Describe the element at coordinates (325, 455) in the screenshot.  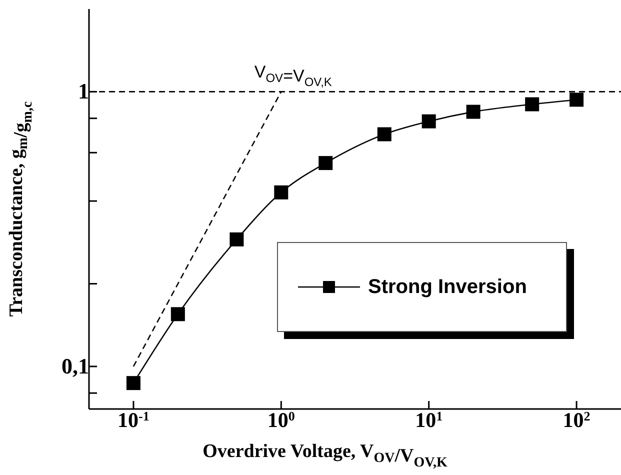
I see `x-axis-title: Overdrive Voltage, V$_{OV}$/V$_{OV,K}$` at that location.